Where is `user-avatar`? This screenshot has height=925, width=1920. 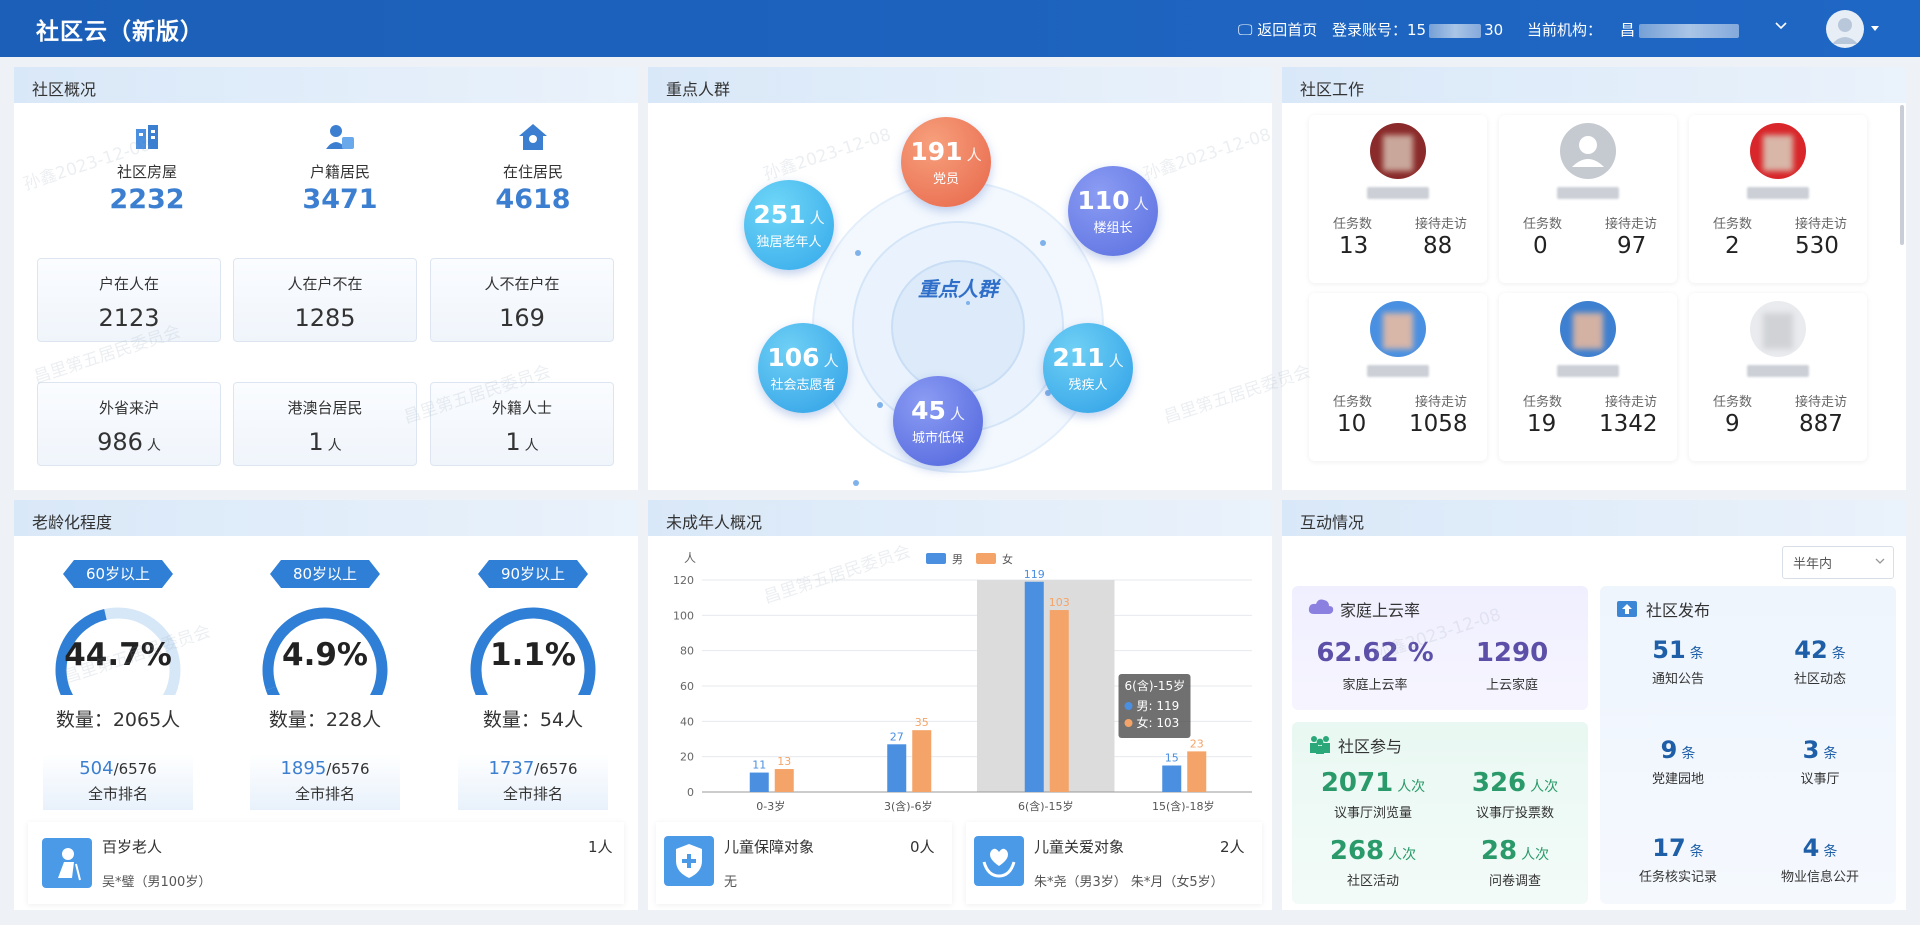 user-avatar is located at coordinates (1845, 29).